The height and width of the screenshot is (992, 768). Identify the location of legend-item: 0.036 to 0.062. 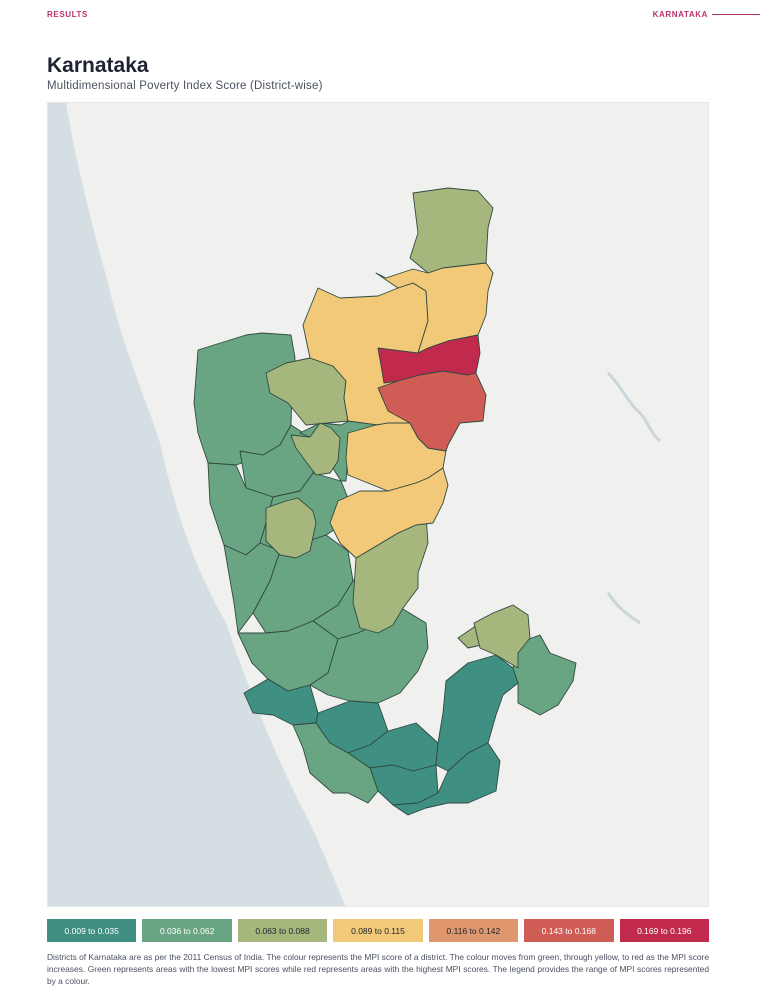
(187, 930).